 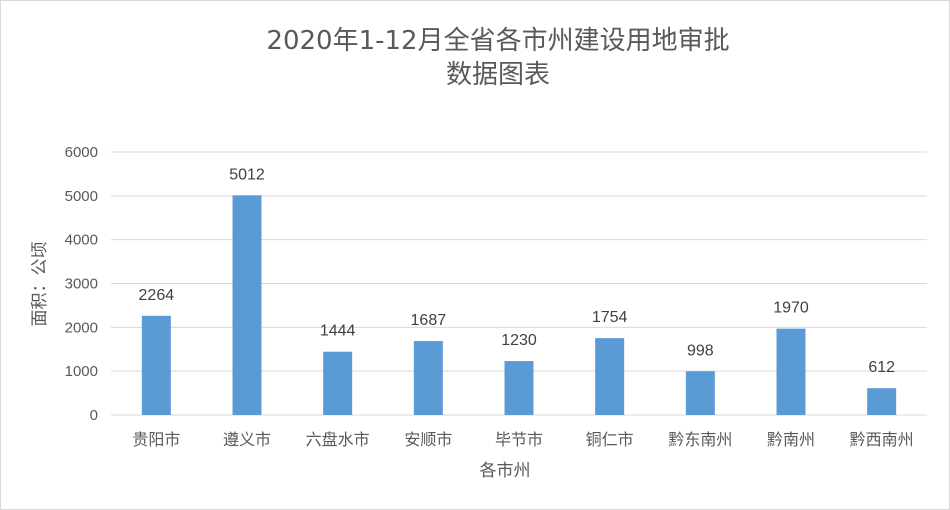 I want to click on x-category-label: 毕节市, so click(x=519, y=439).